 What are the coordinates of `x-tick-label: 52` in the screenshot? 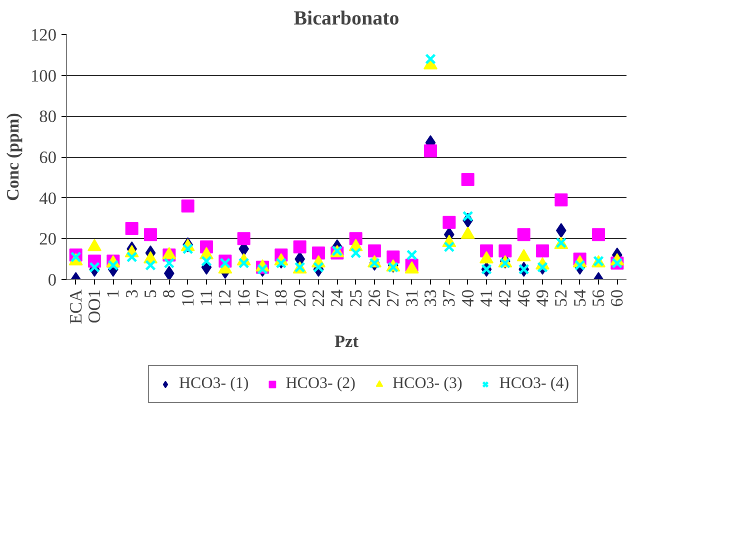 It's located at (561, 298).